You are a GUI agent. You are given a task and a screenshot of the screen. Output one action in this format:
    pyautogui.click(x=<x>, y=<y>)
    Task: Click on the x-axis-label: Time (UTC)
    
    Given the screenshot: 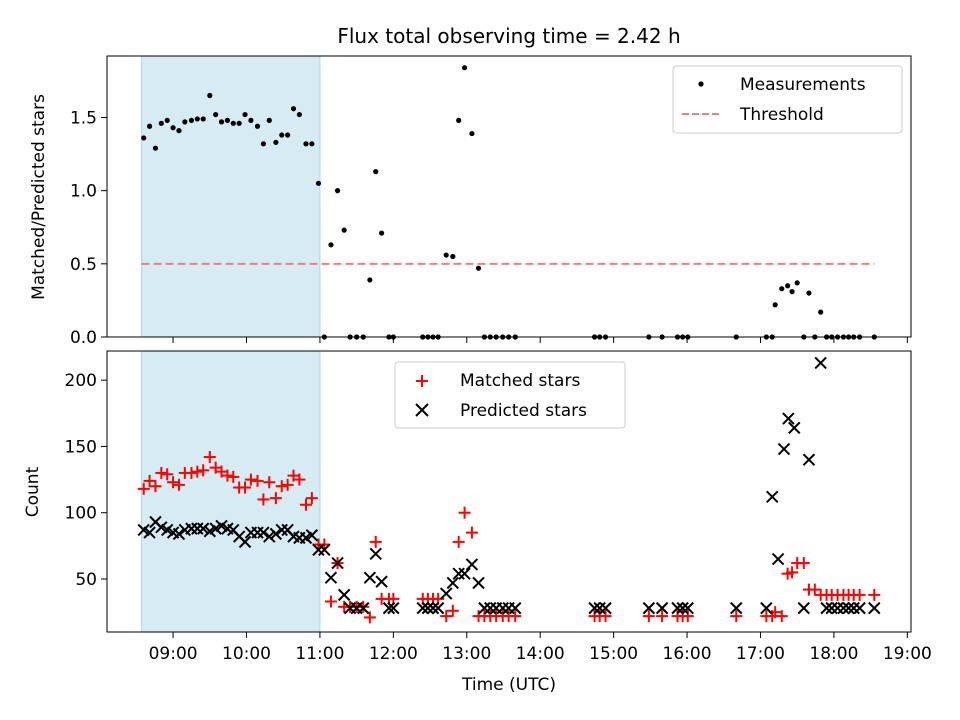 What is the action you would take?
    pyautogui.click(x=508, y=685)
    